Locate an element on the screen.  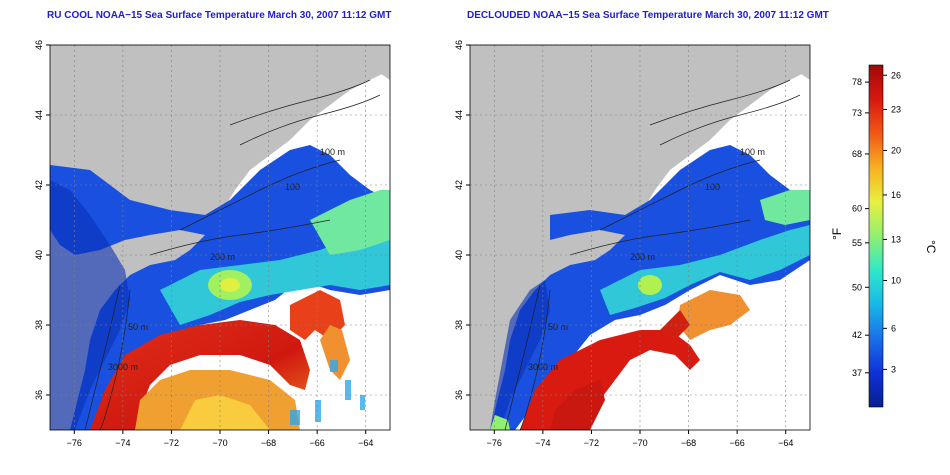
fahrenheit-tick-label: 78 is located at coordinates (857, 82).